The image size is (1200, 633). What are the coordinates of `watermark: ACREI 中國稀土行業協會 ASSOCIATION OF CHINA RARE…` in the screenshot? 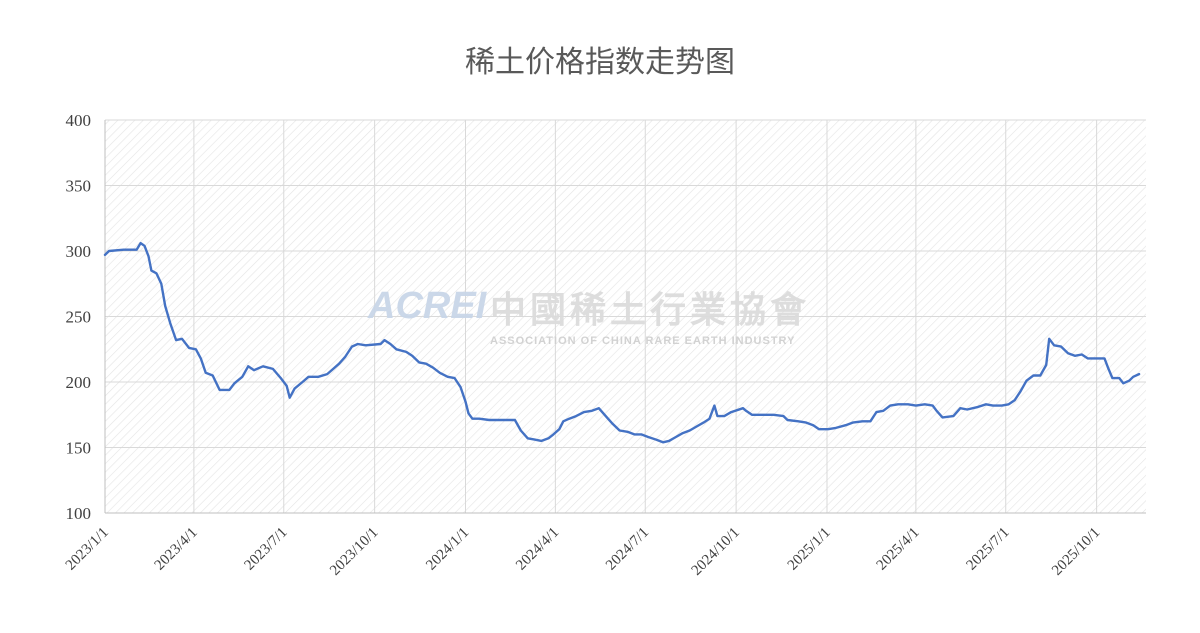 It's located at (588, 316).